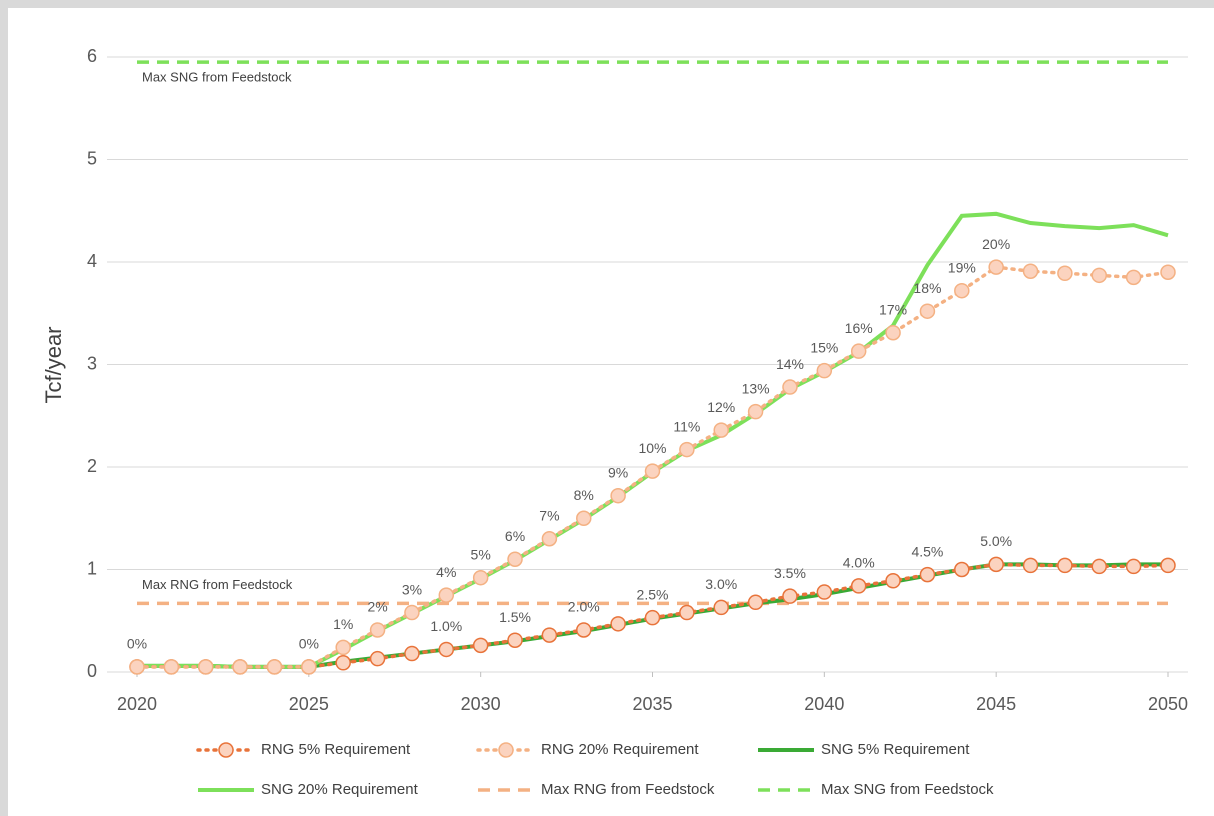 This screenshot has width=1214, height=816. I want to click on data-label: 11%, so click(686, 426).